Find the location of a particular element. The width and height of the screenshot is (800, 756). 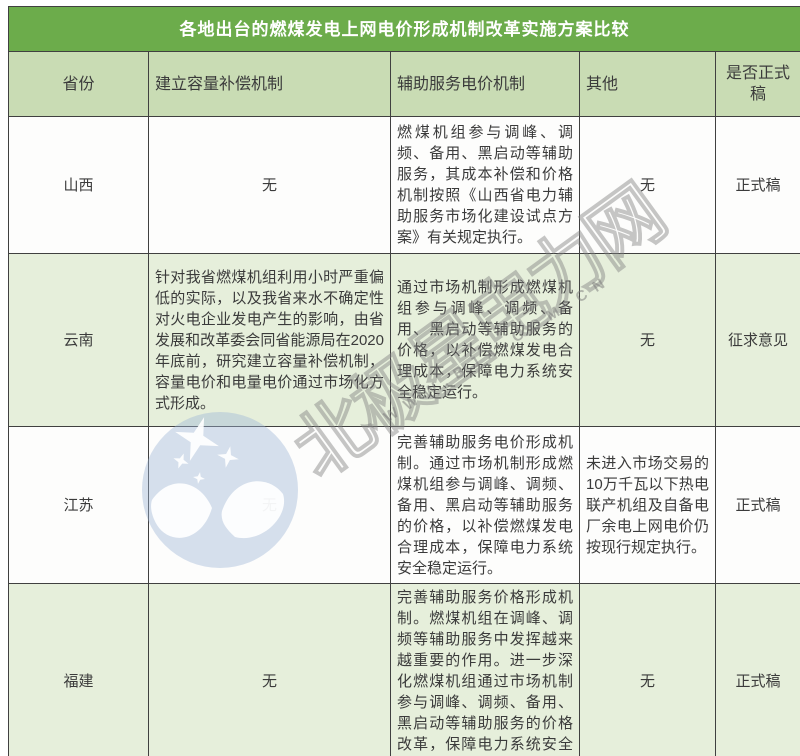

cell-province: 江苏 is located at coordinates (78, 505).